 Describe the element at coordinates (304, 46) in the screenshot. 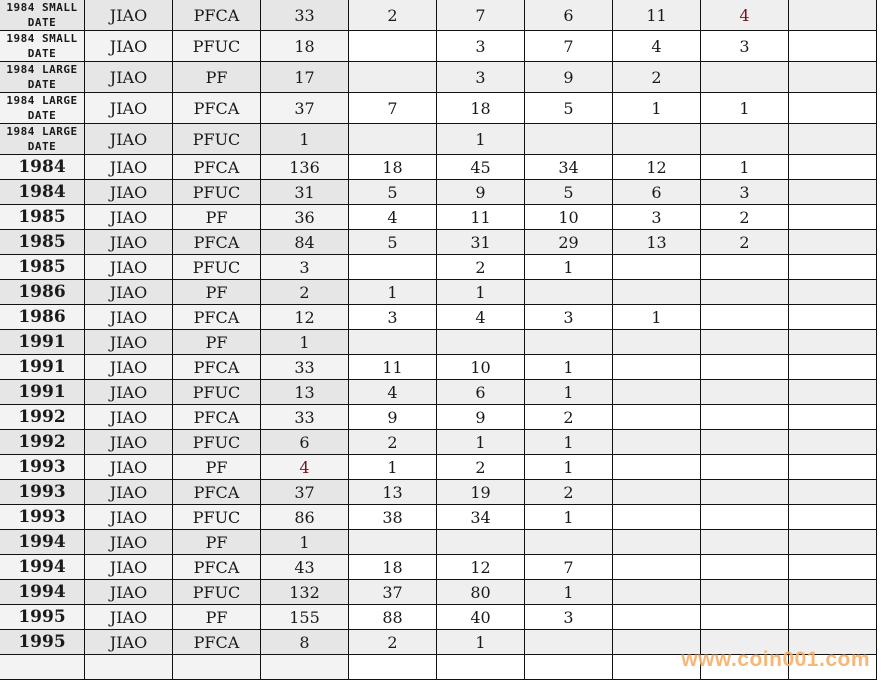

I see `cell-total: 18` at that location.